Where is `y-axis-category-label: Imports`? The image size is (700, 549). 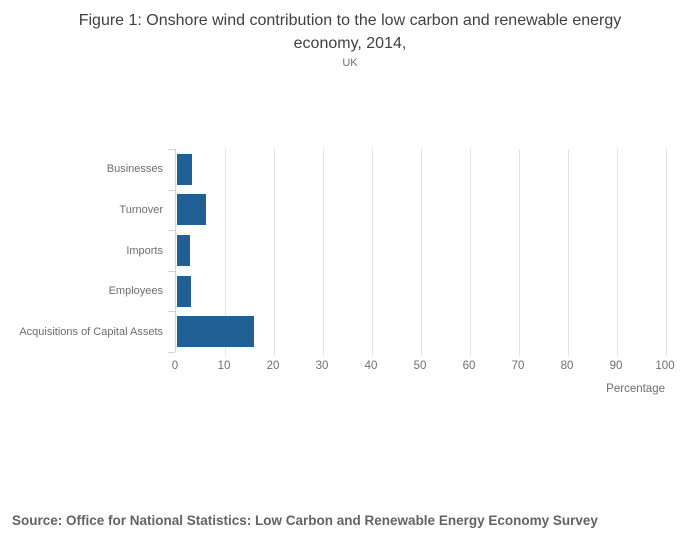
y-axis-category-label: Imports is located at coordinates (144, 250).